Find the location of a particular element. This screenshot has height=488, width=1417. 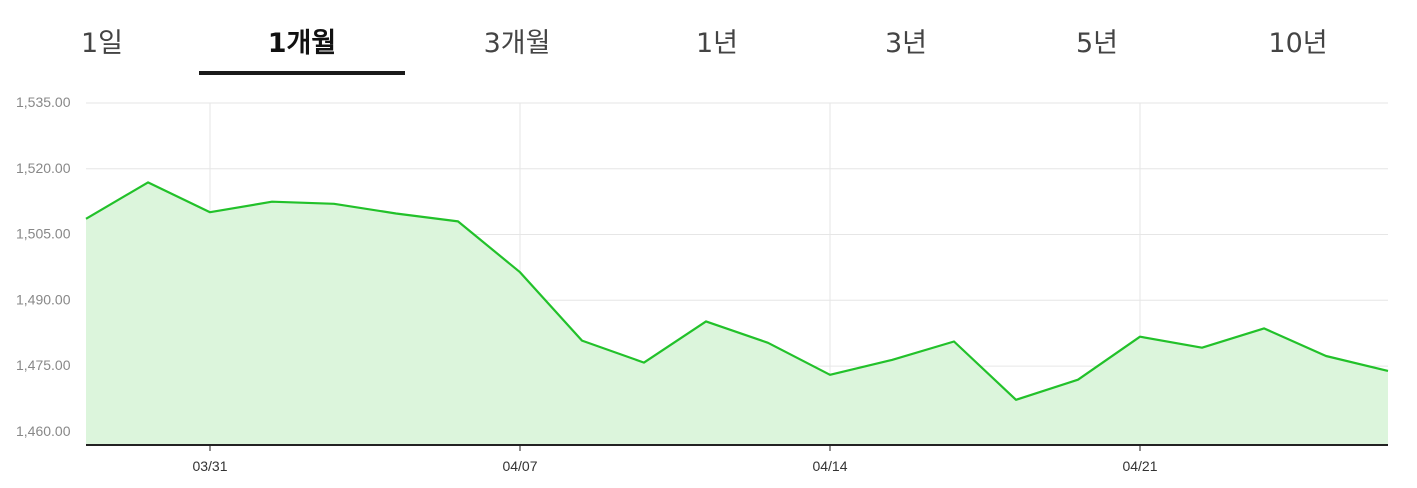

tab-1m: 1개월 is located at coordinates (302, 43).